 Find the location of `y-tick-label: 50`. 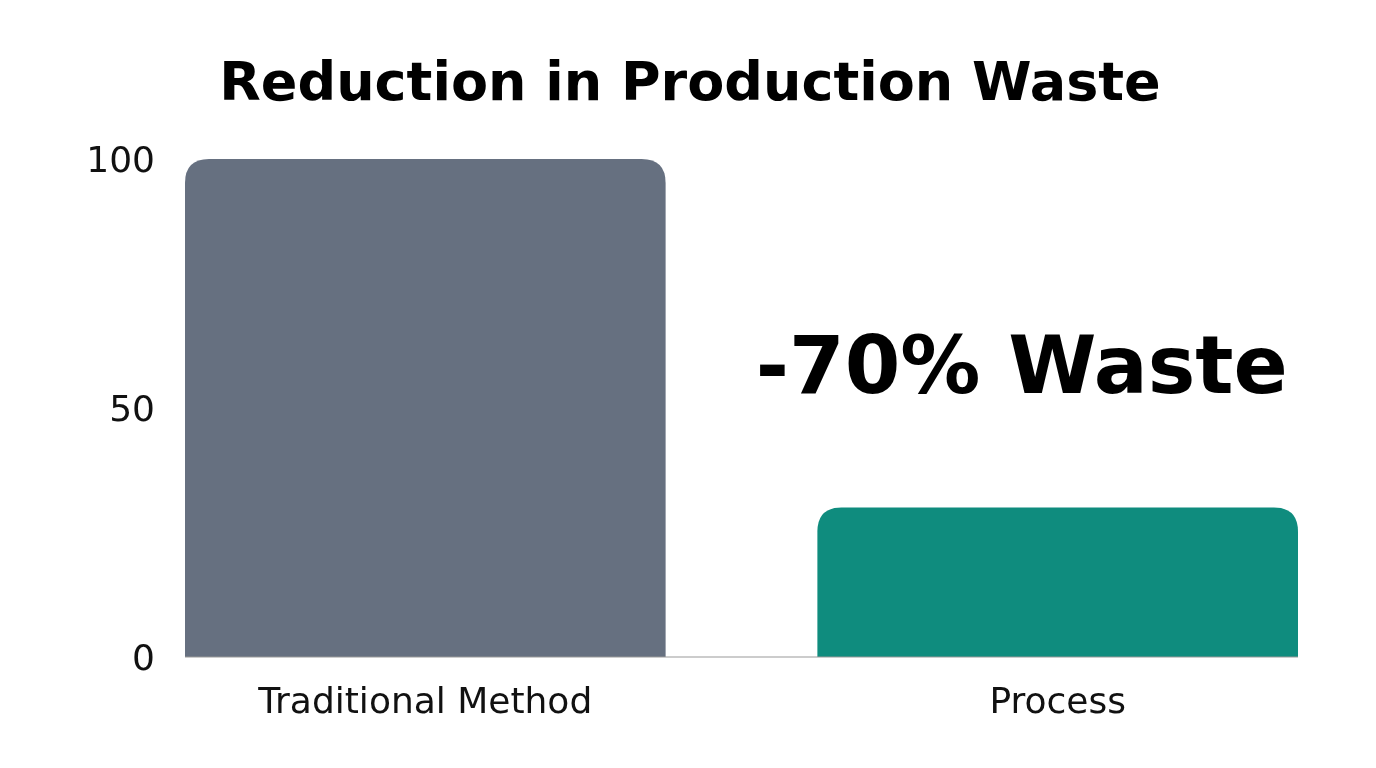

y-tick-label: 50 is located at coordinates (132, 408).